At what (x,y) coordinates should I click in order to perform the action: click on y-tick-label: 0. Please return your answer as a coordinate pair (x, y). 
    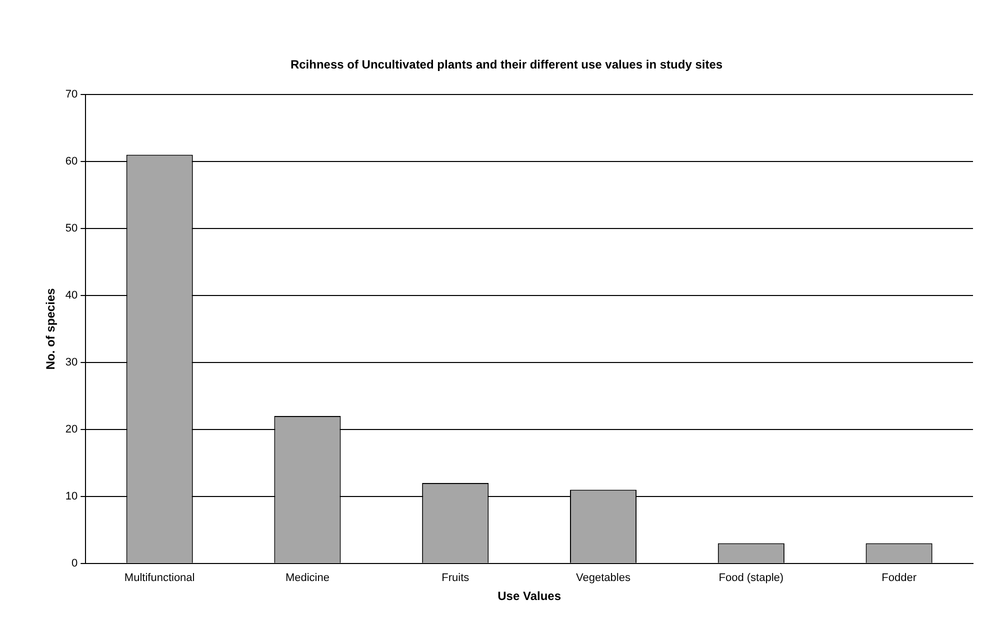
    Looking at the image, I should click on (75, 563).